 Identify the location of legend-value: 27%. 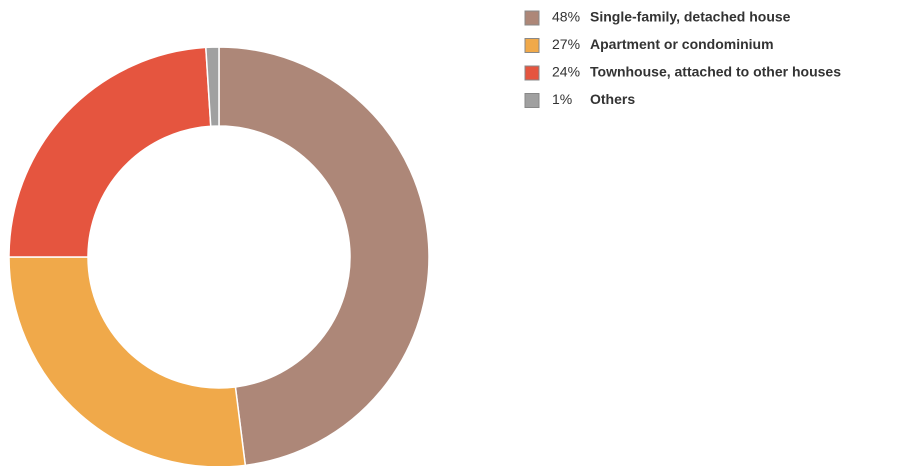
(566, 44).